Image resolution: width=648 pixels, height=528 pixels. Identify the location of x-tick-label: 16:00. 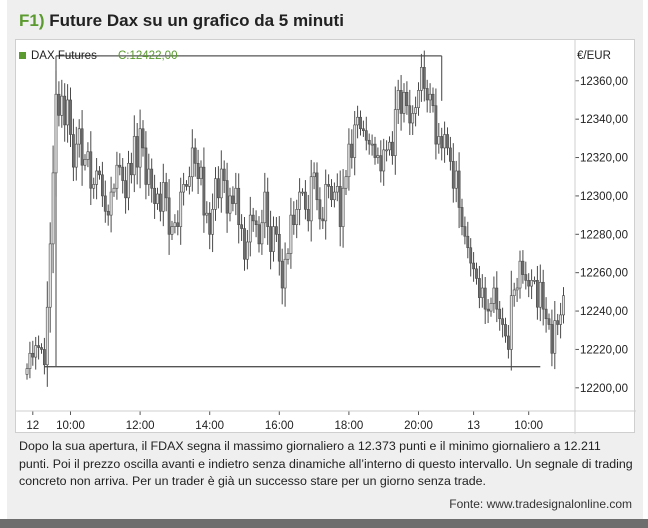
(279, 426).